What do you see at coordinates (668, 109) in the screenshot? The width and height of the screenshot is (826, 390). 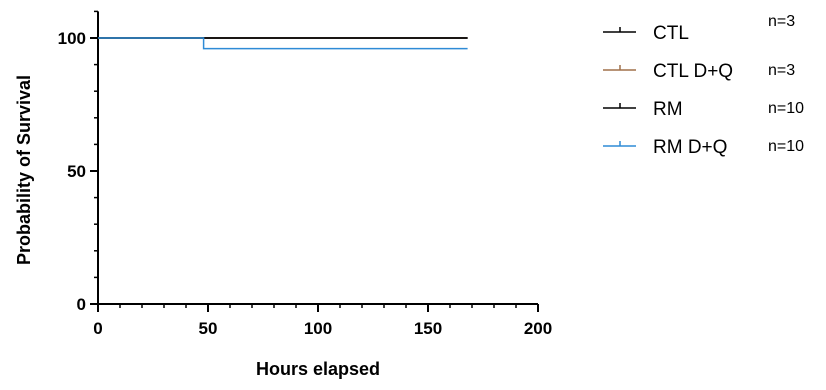 I see `legend-label-rm: RM` at bounding box center [668, 109].